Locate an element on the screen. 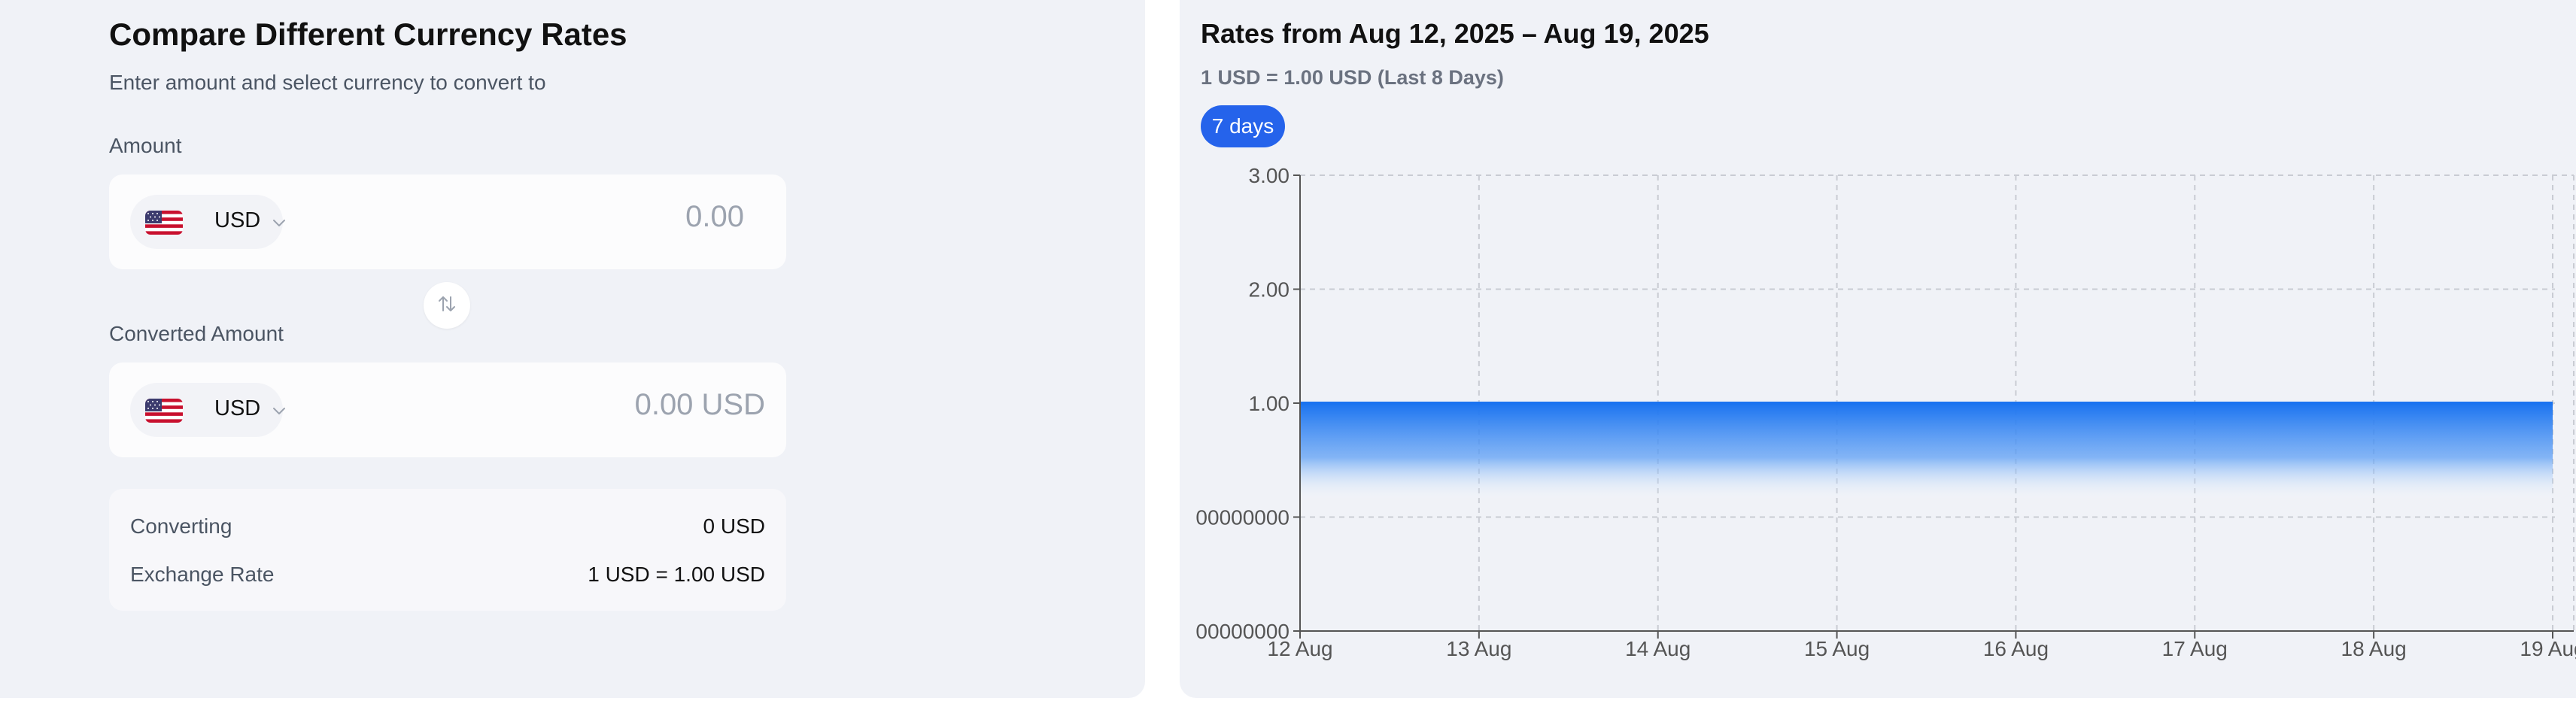 This screenshot has height=713, width=2576. converting-value: 0 USD is located at coordinates (734, 526).